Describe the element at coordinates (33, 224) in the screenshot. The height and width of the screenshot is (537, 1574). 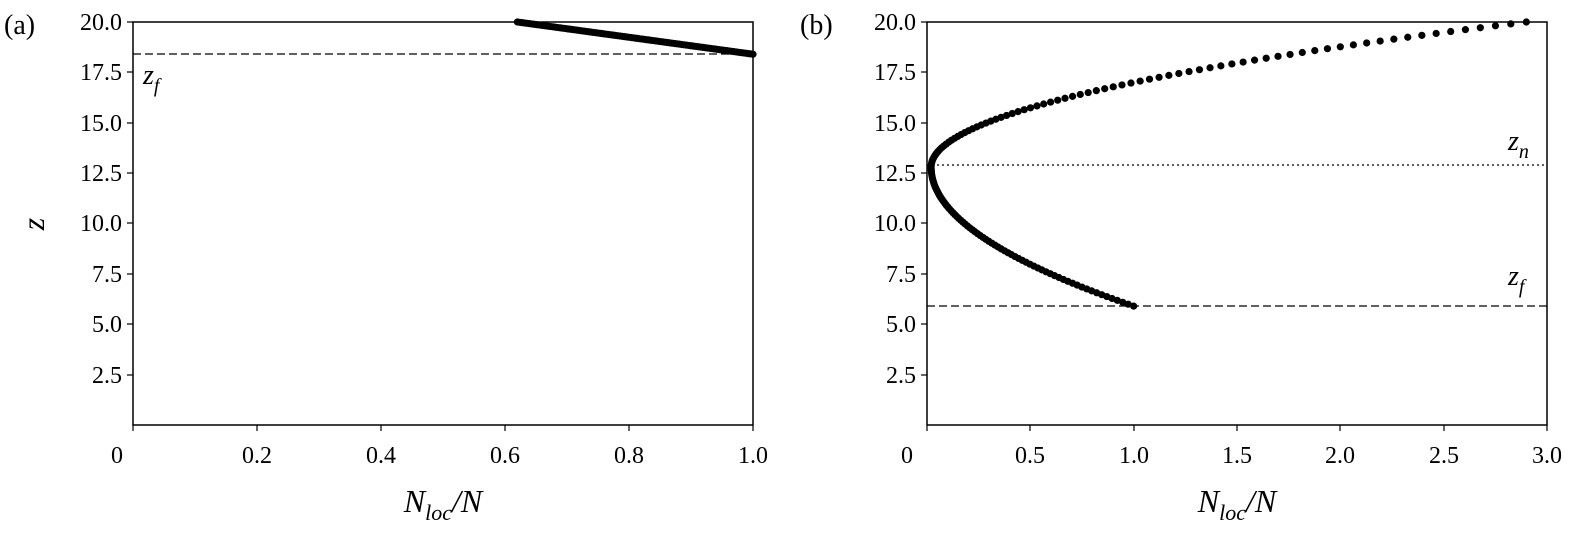
I see `panel-a-y-axis-label: z` at that location.